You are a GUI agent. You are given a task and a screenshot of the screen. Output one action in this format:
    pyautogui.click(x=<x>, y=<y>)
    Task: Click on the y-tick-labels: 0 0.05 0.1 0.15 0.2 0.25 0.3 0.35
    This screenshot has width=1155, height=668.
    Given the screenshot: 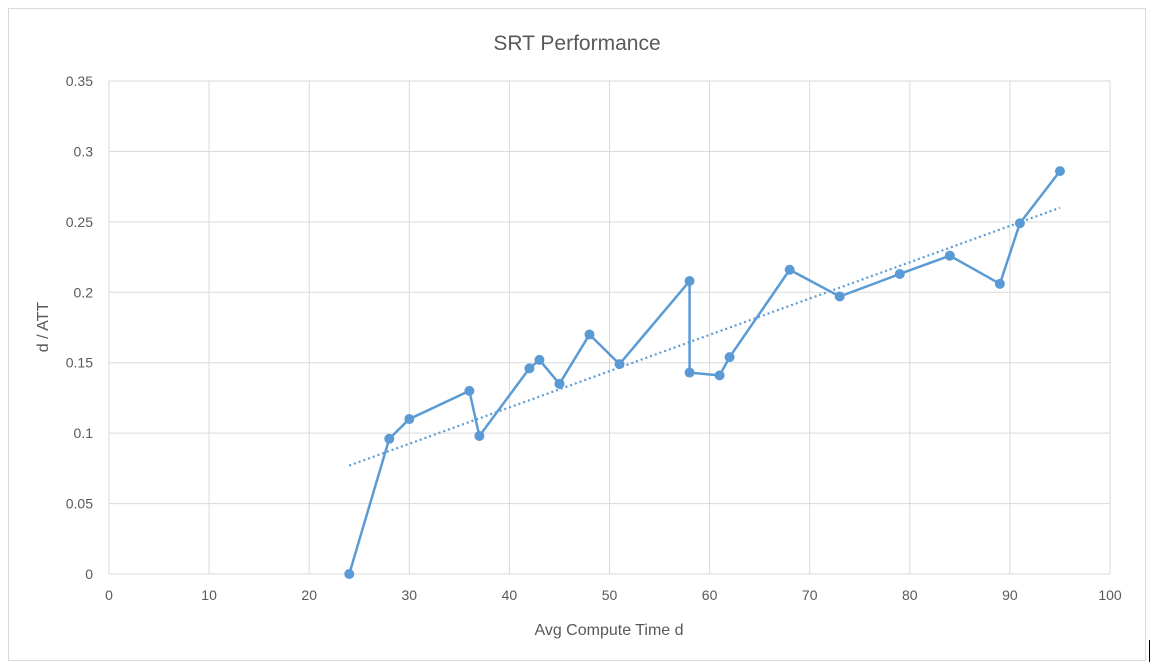 What is the action you would take?
    pyautogui.click(x=79, y=327)
    